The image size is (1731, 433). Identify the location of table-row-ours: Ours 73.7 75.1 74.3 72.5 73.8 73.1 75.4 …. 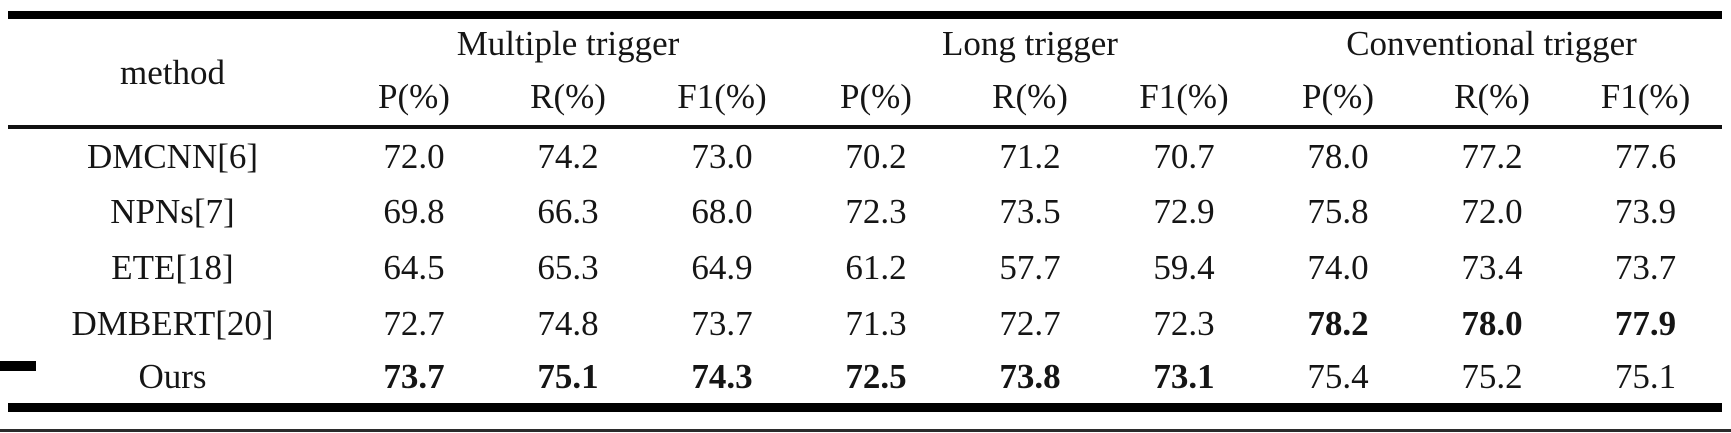
(865, 379).